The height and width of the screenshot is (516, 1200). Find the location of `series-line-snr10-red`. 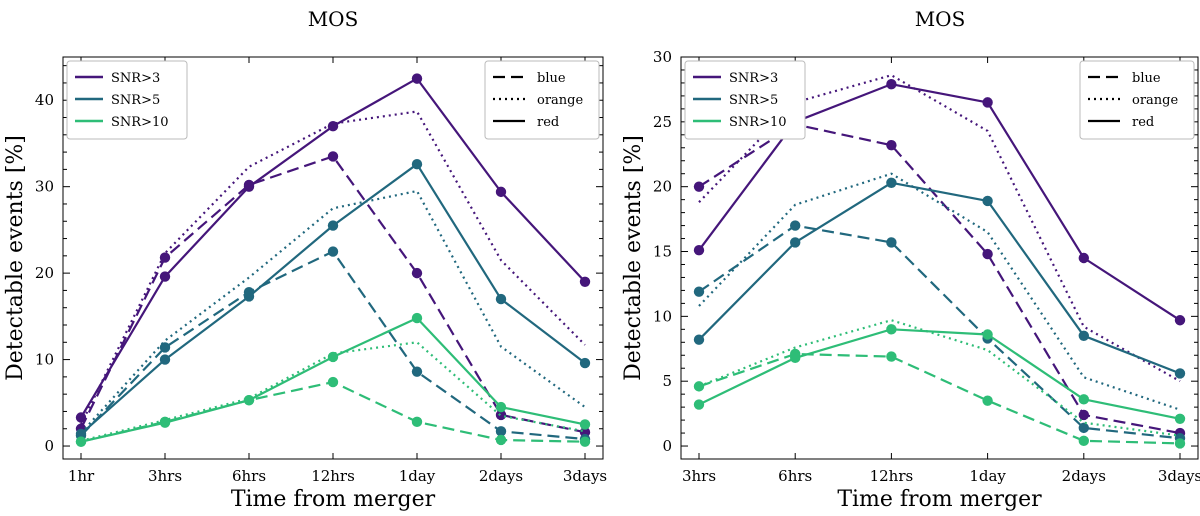

series-line-snr10-red is located at coordinates (939, 374).